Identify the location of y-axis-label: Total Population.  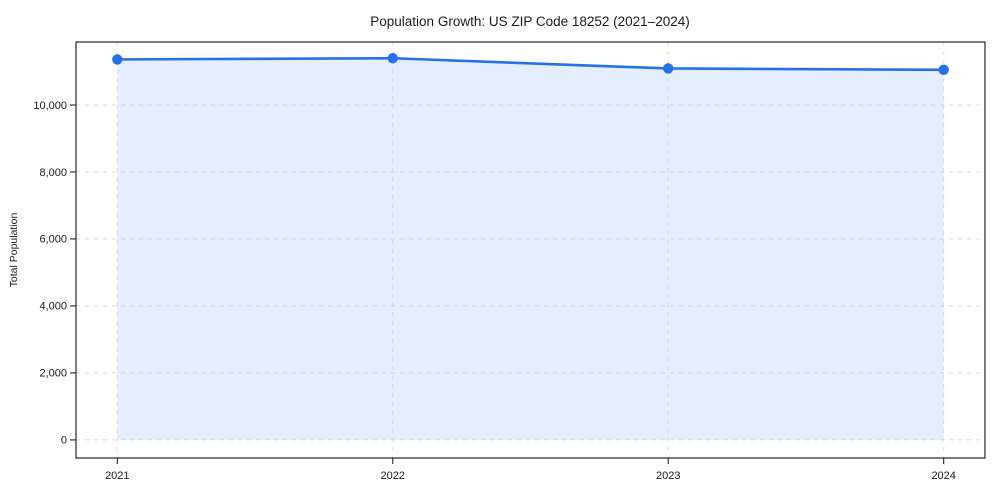
(14, 249).